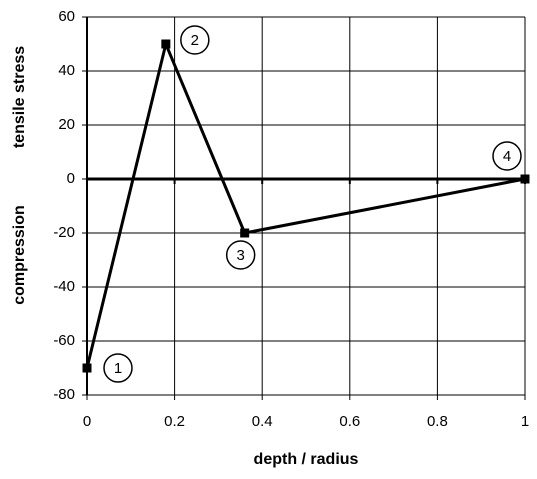 Image resolution: width=537 pixels, height=479 pixels. Describe the element at coordinates (64, 340) in the screenshot. I see `y-tick-label: -60` at that location.